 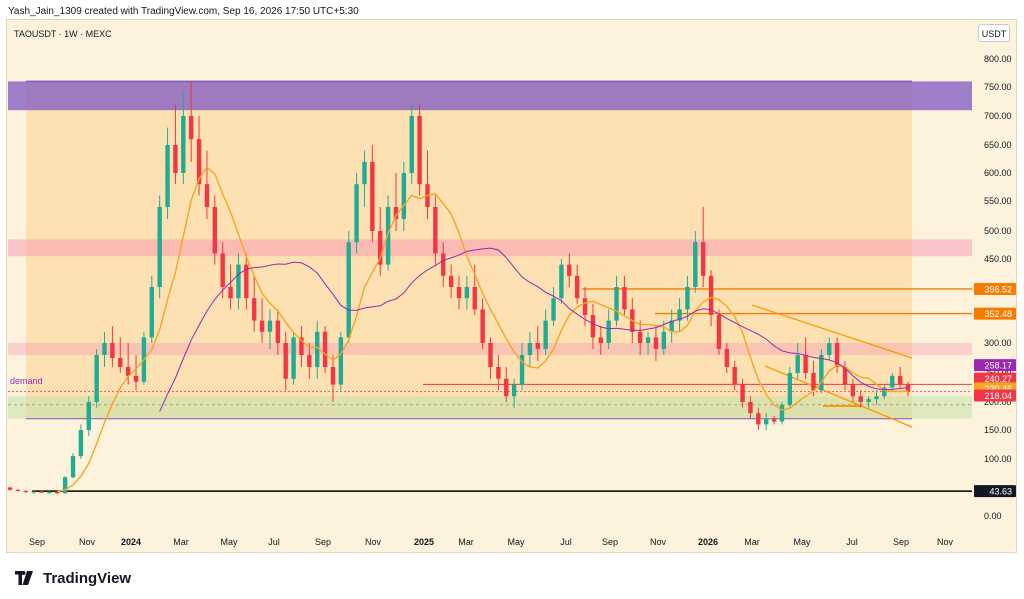 What do you see at coordinates (998, 402) in the screenshot?
I see `y-tick-label: 200.00` at bounding box center [998, 402].